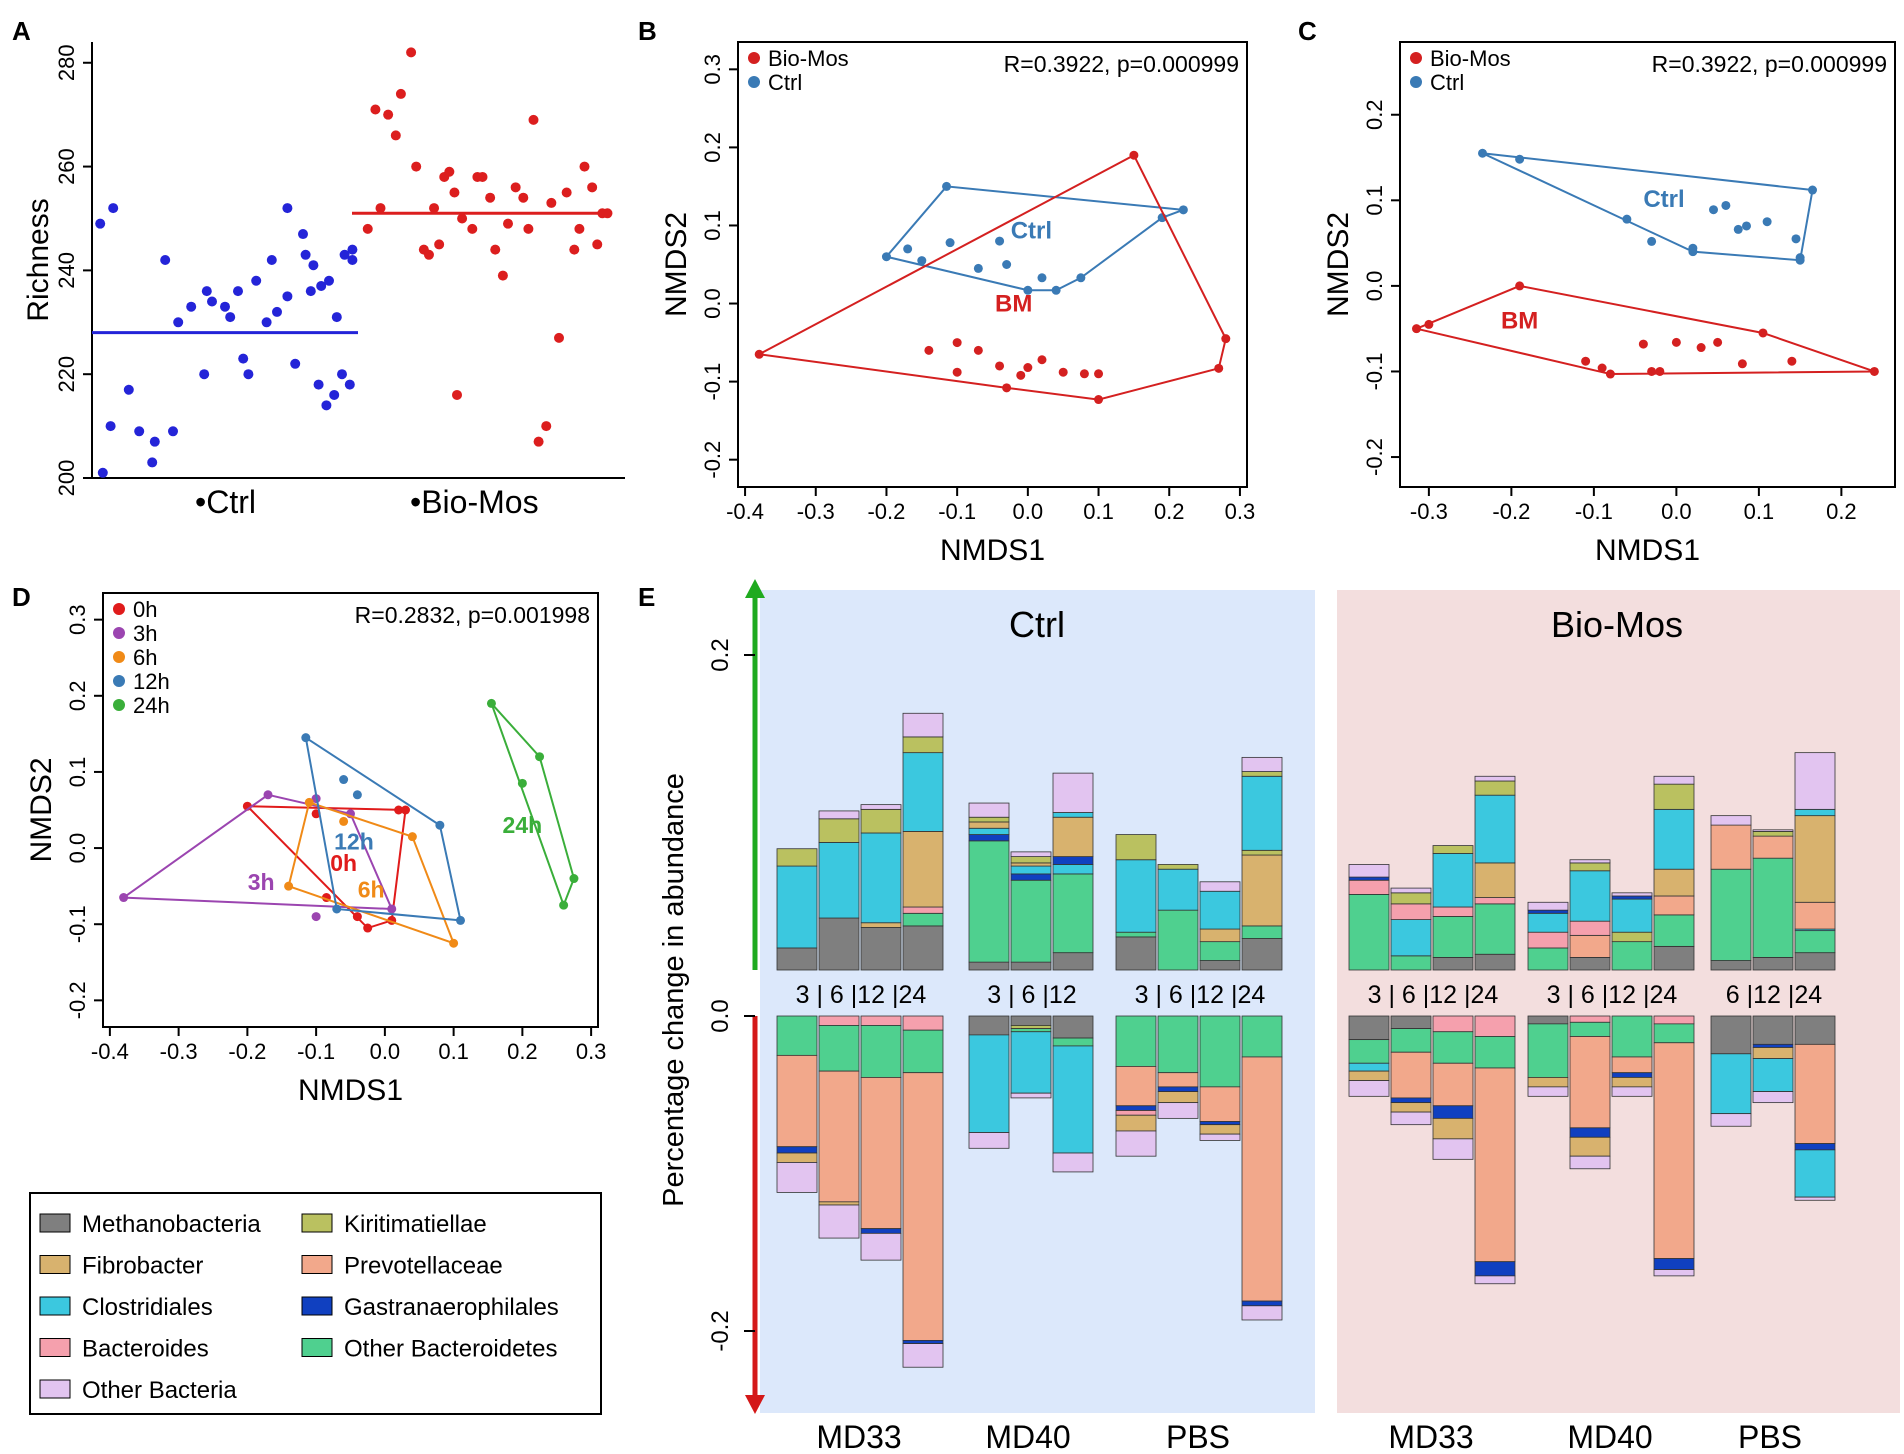 This screenshot has height=1454, width=1904. I want to click on d-xtick-label: 0.2, so click(522, 1051).